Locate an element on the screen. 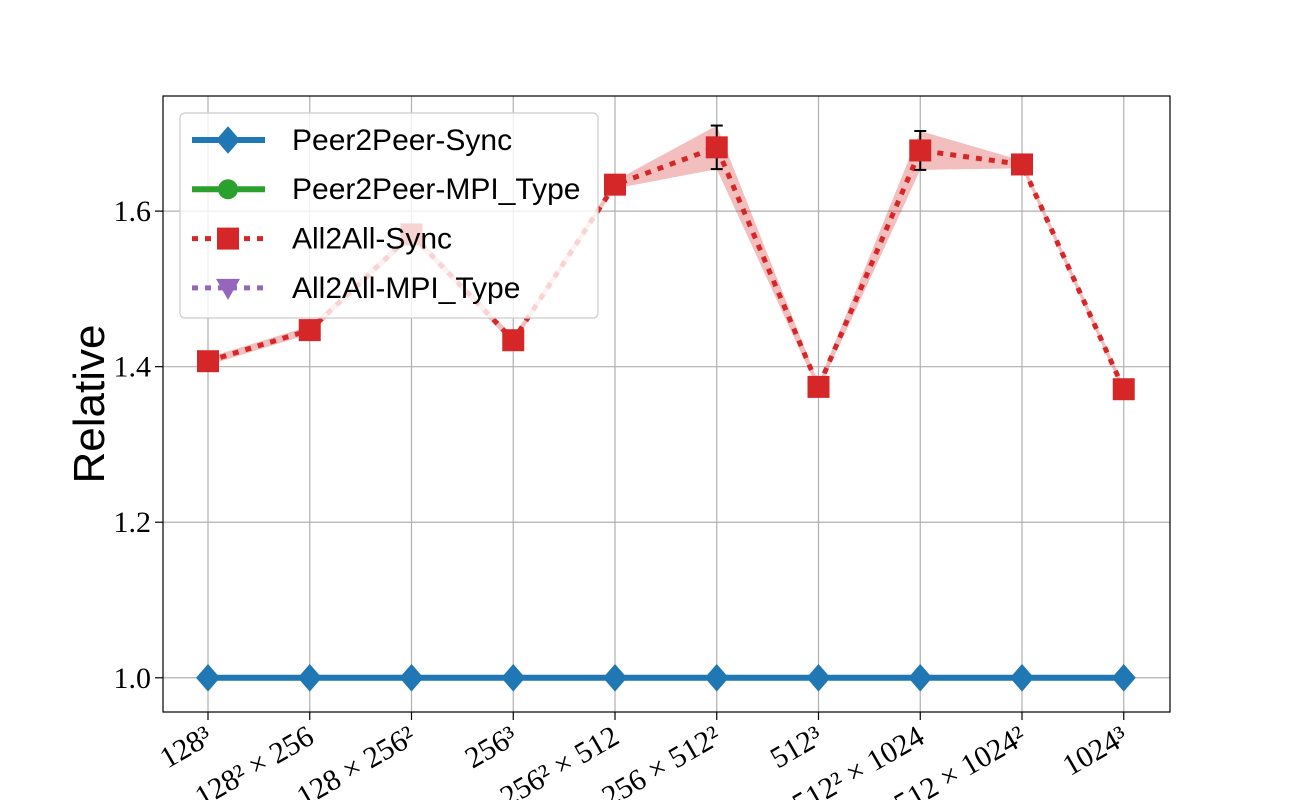 This screenshot has width=1300, height=800. x-tick-label: 256 × 512² is located at coordinates (661, 759).